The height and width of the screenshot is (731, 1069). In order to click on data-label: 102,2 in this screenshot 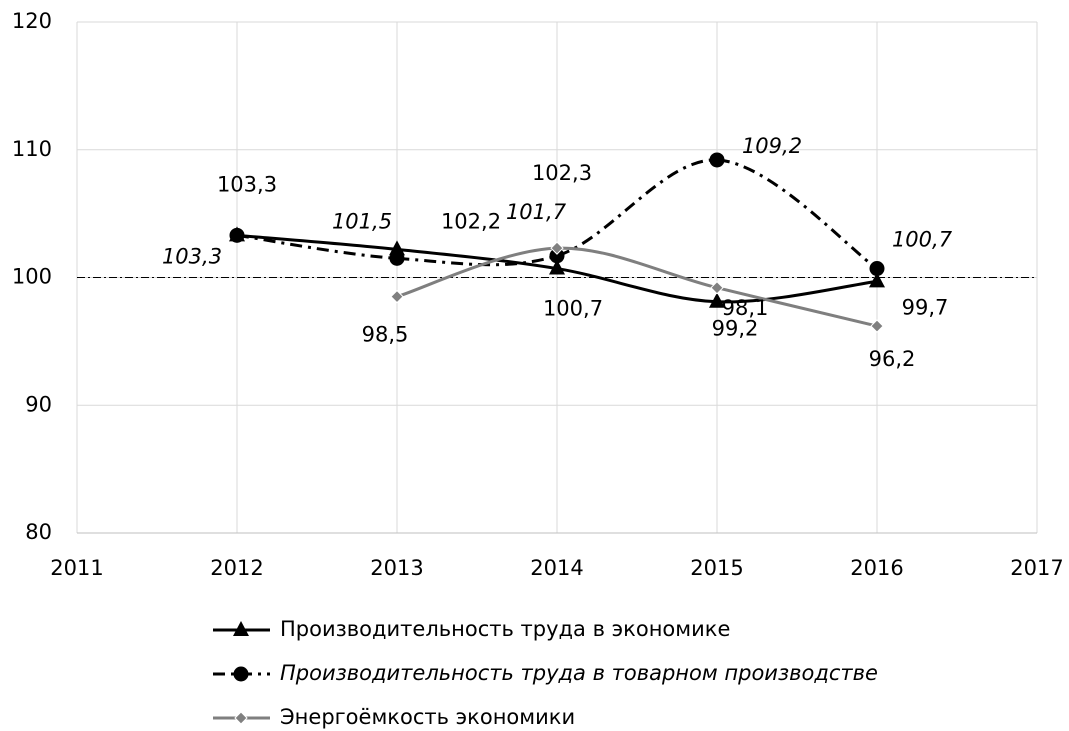, I will do `click(471, 221)`.